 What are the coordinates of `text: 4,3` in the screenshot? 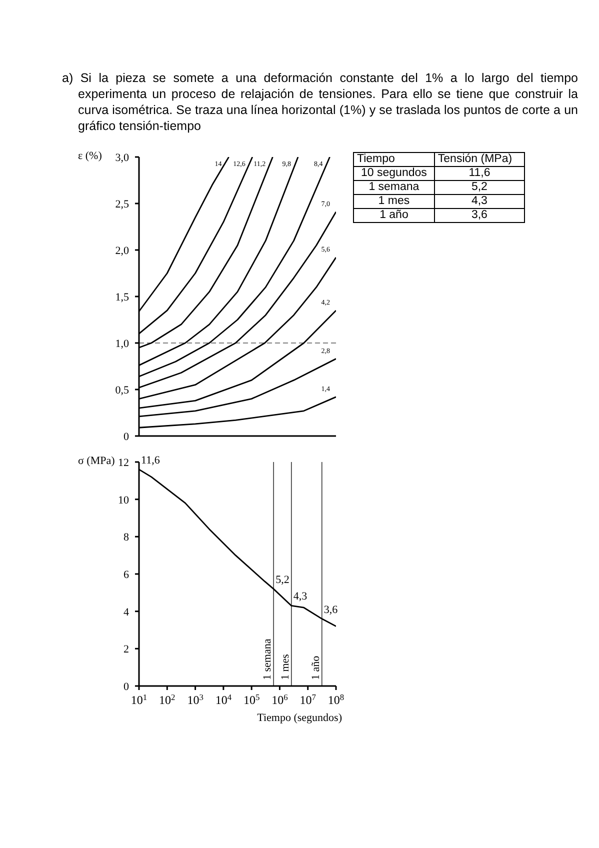 It's located at (479, 201).